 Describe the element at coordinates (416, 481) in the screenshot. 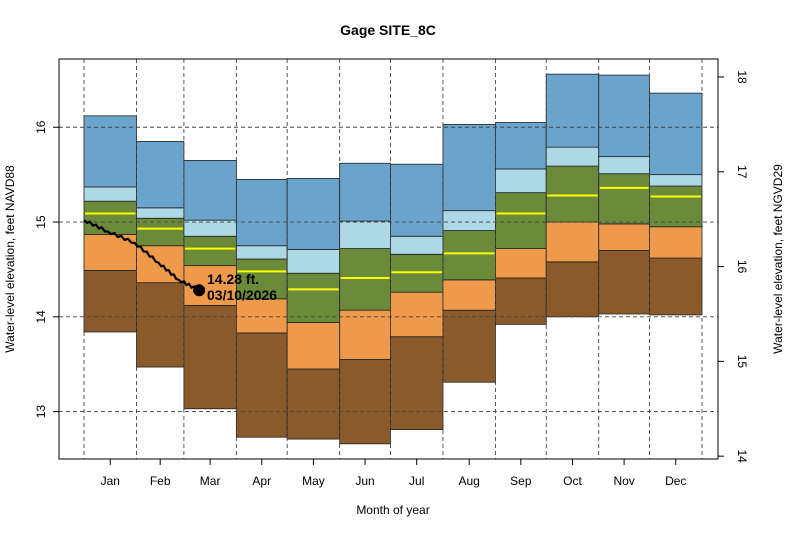

I see `x-tick-label: Jul` at that location.